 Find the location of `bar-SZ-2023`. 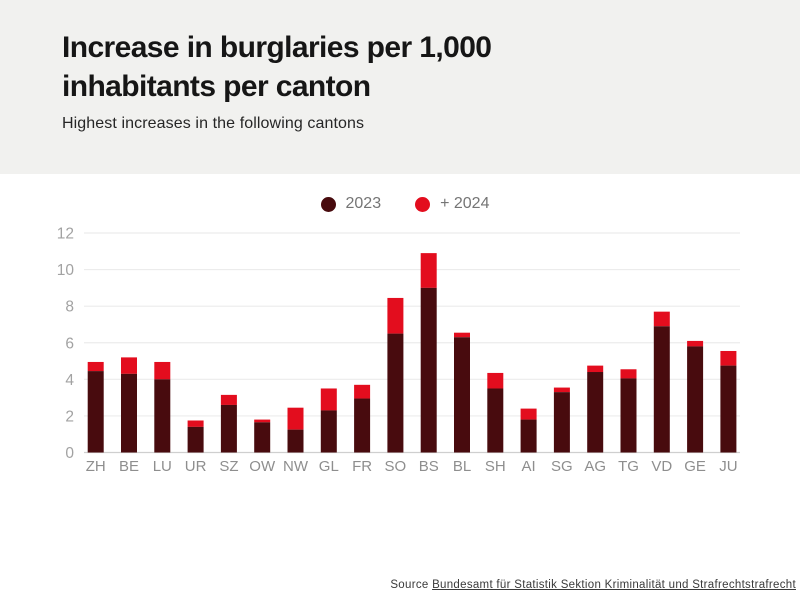

bar-SZ-2023 is located at coordinates (228, 428).